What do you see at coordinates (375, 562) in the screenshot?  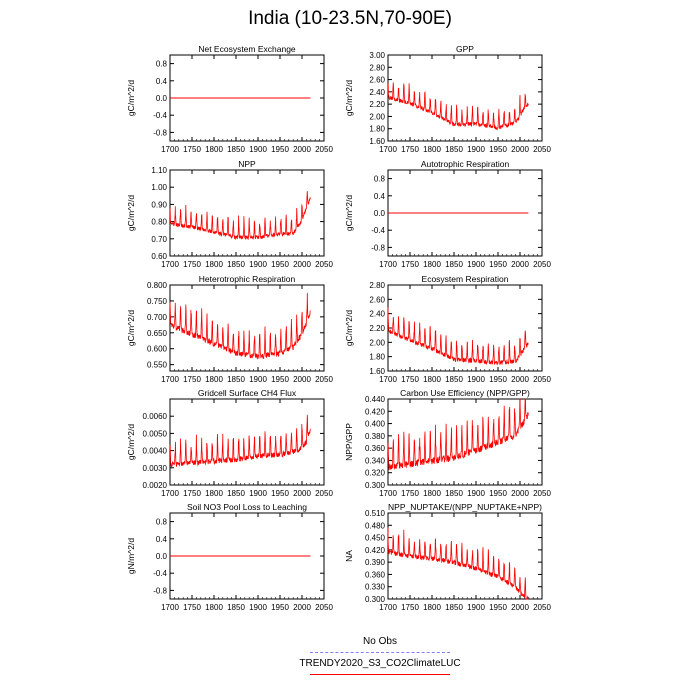 I see `y-tick-label: 0.390` at bounding box center [375, 562].